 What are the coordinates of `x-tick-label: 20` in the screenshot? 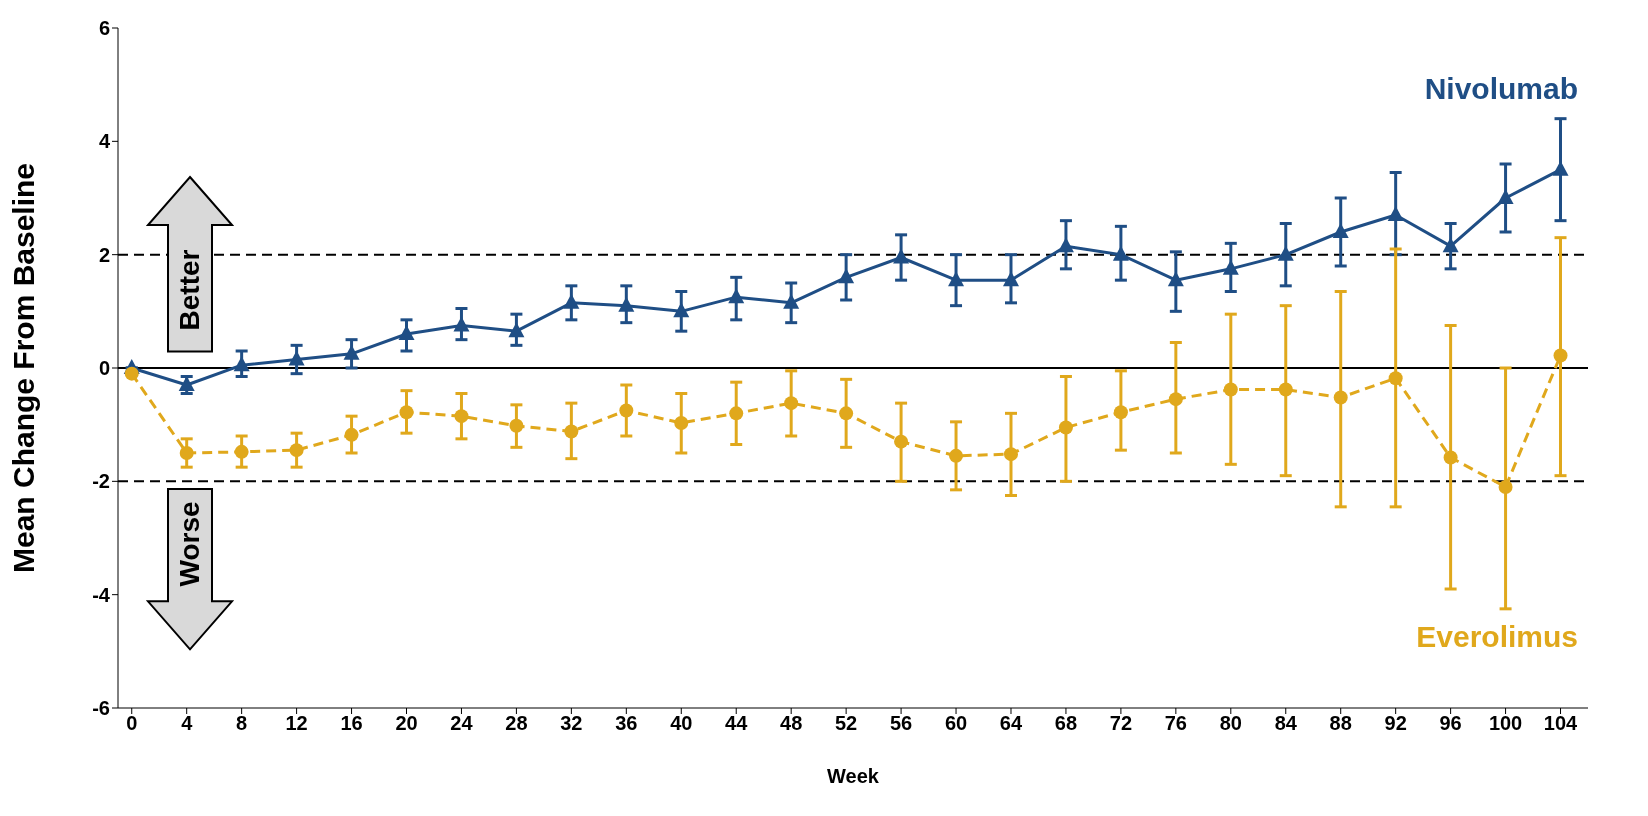 It's located at (406, 723).